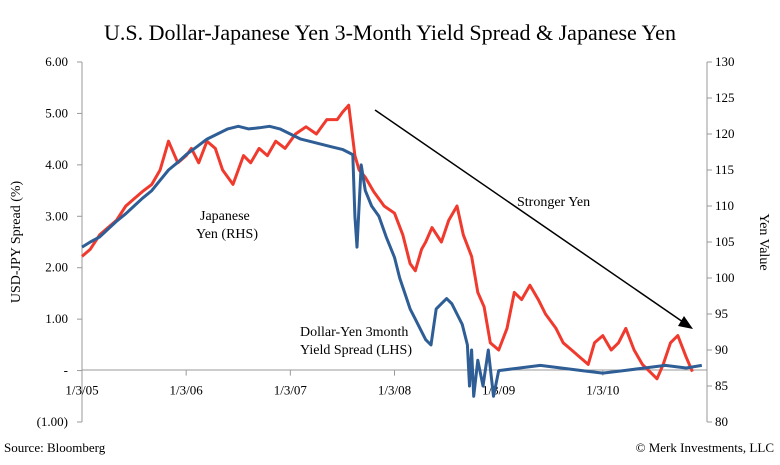  I want to click on left-axis-label: USD-JPY Spread (%), so click(16, 241).